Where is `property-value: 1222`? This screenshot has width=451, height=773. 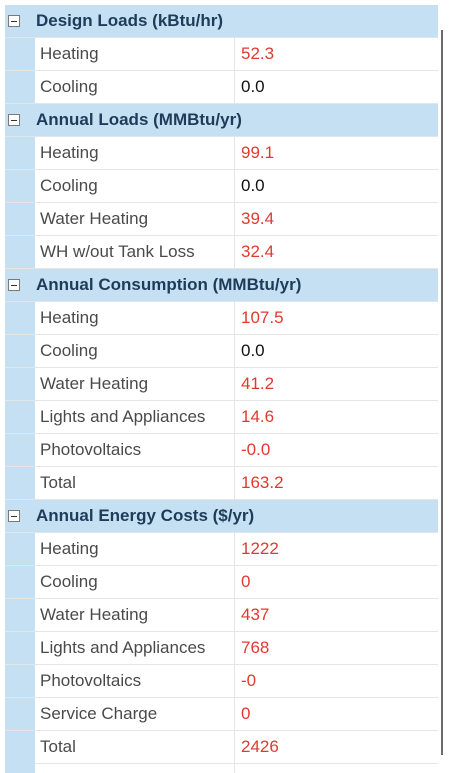
property-value: 1222 is located at coordinates (260, 548).